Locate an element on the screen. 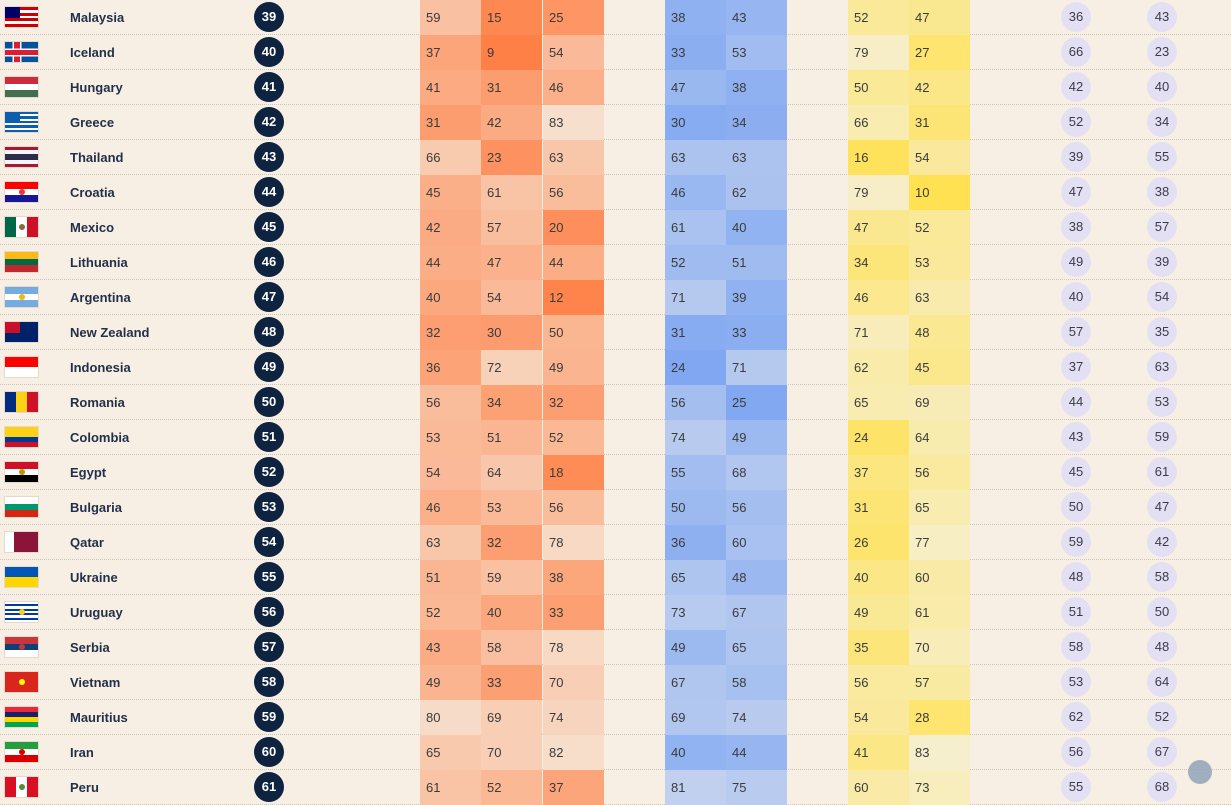 This screenshot has height=805, width=1231. country-name: Peru is located at coordinates (84, 787).